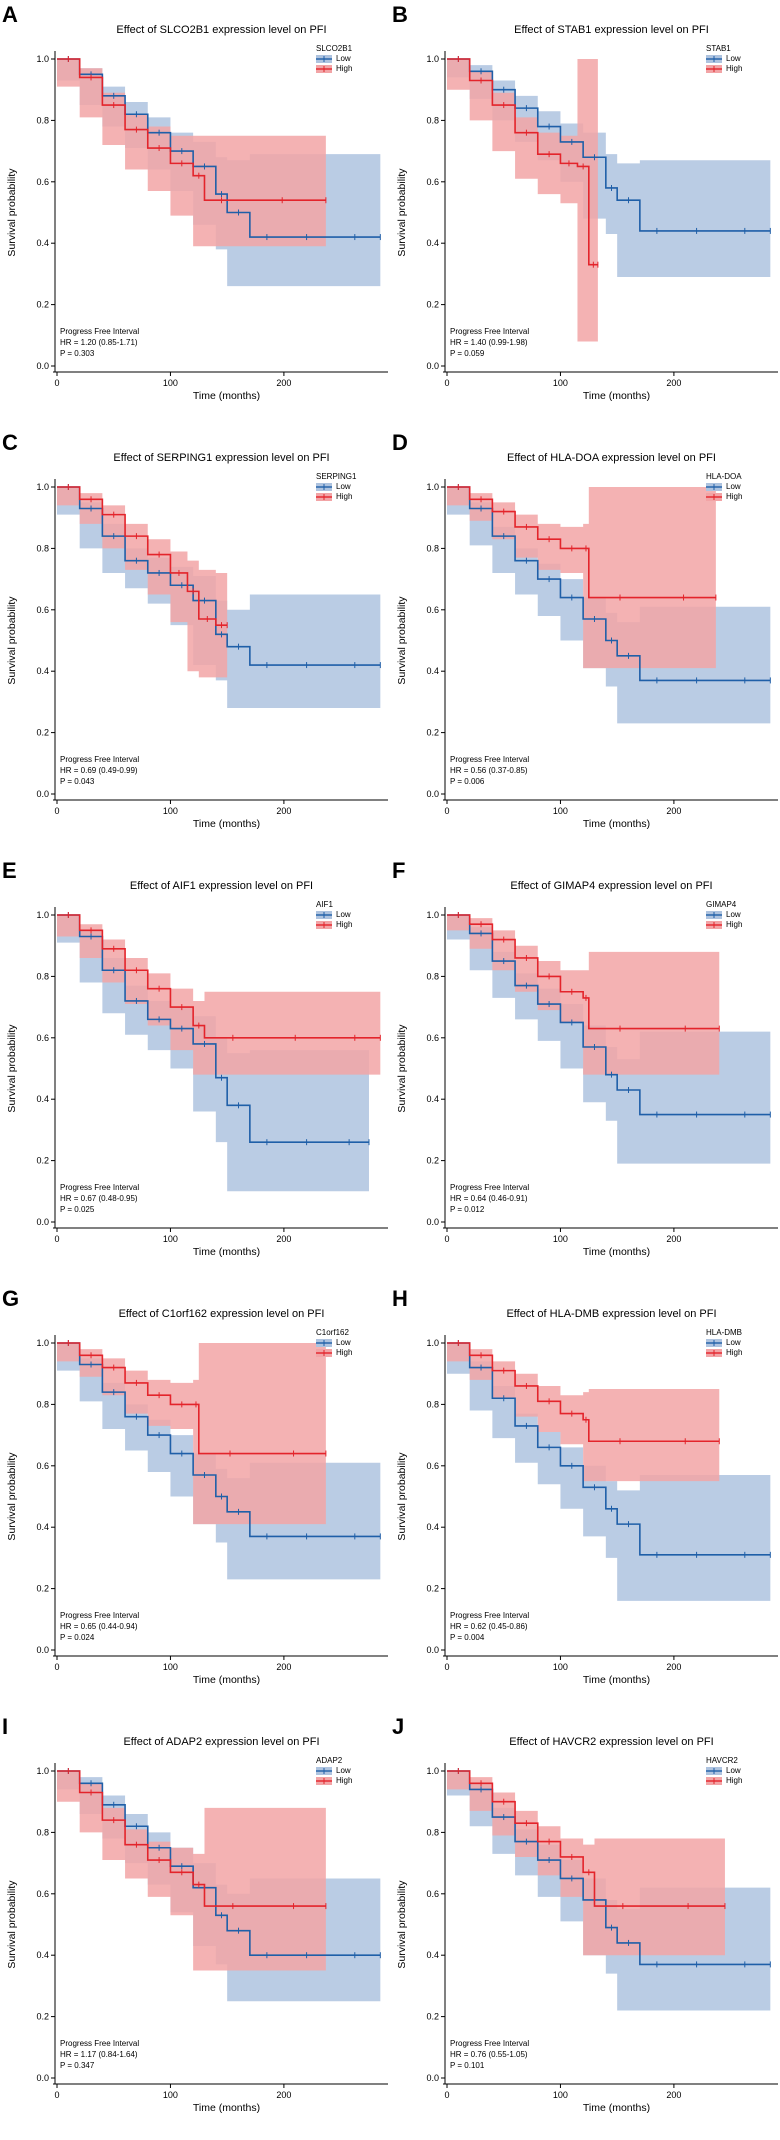 This screenshot has width=780, height=2140. I want to click on x-tick-label: 200, so click(673, 2095).